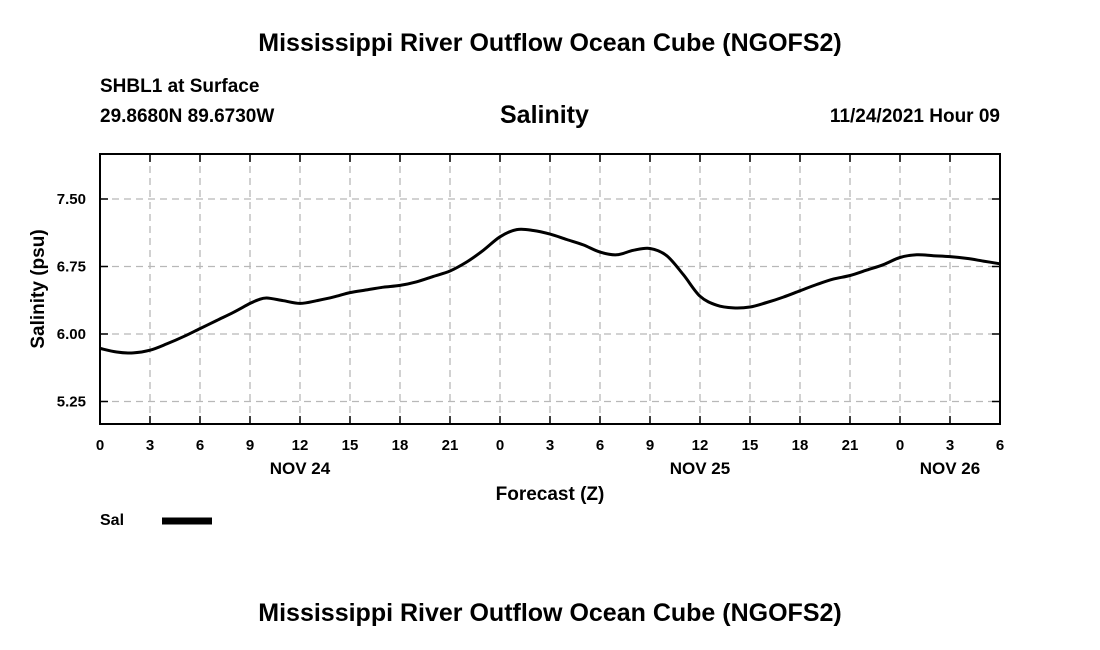 The image size is (1100, 650). Describe the element at coordinates (38, 288) in the screenshot. I see `y-axis-label: Salinity (psu)` at that location.